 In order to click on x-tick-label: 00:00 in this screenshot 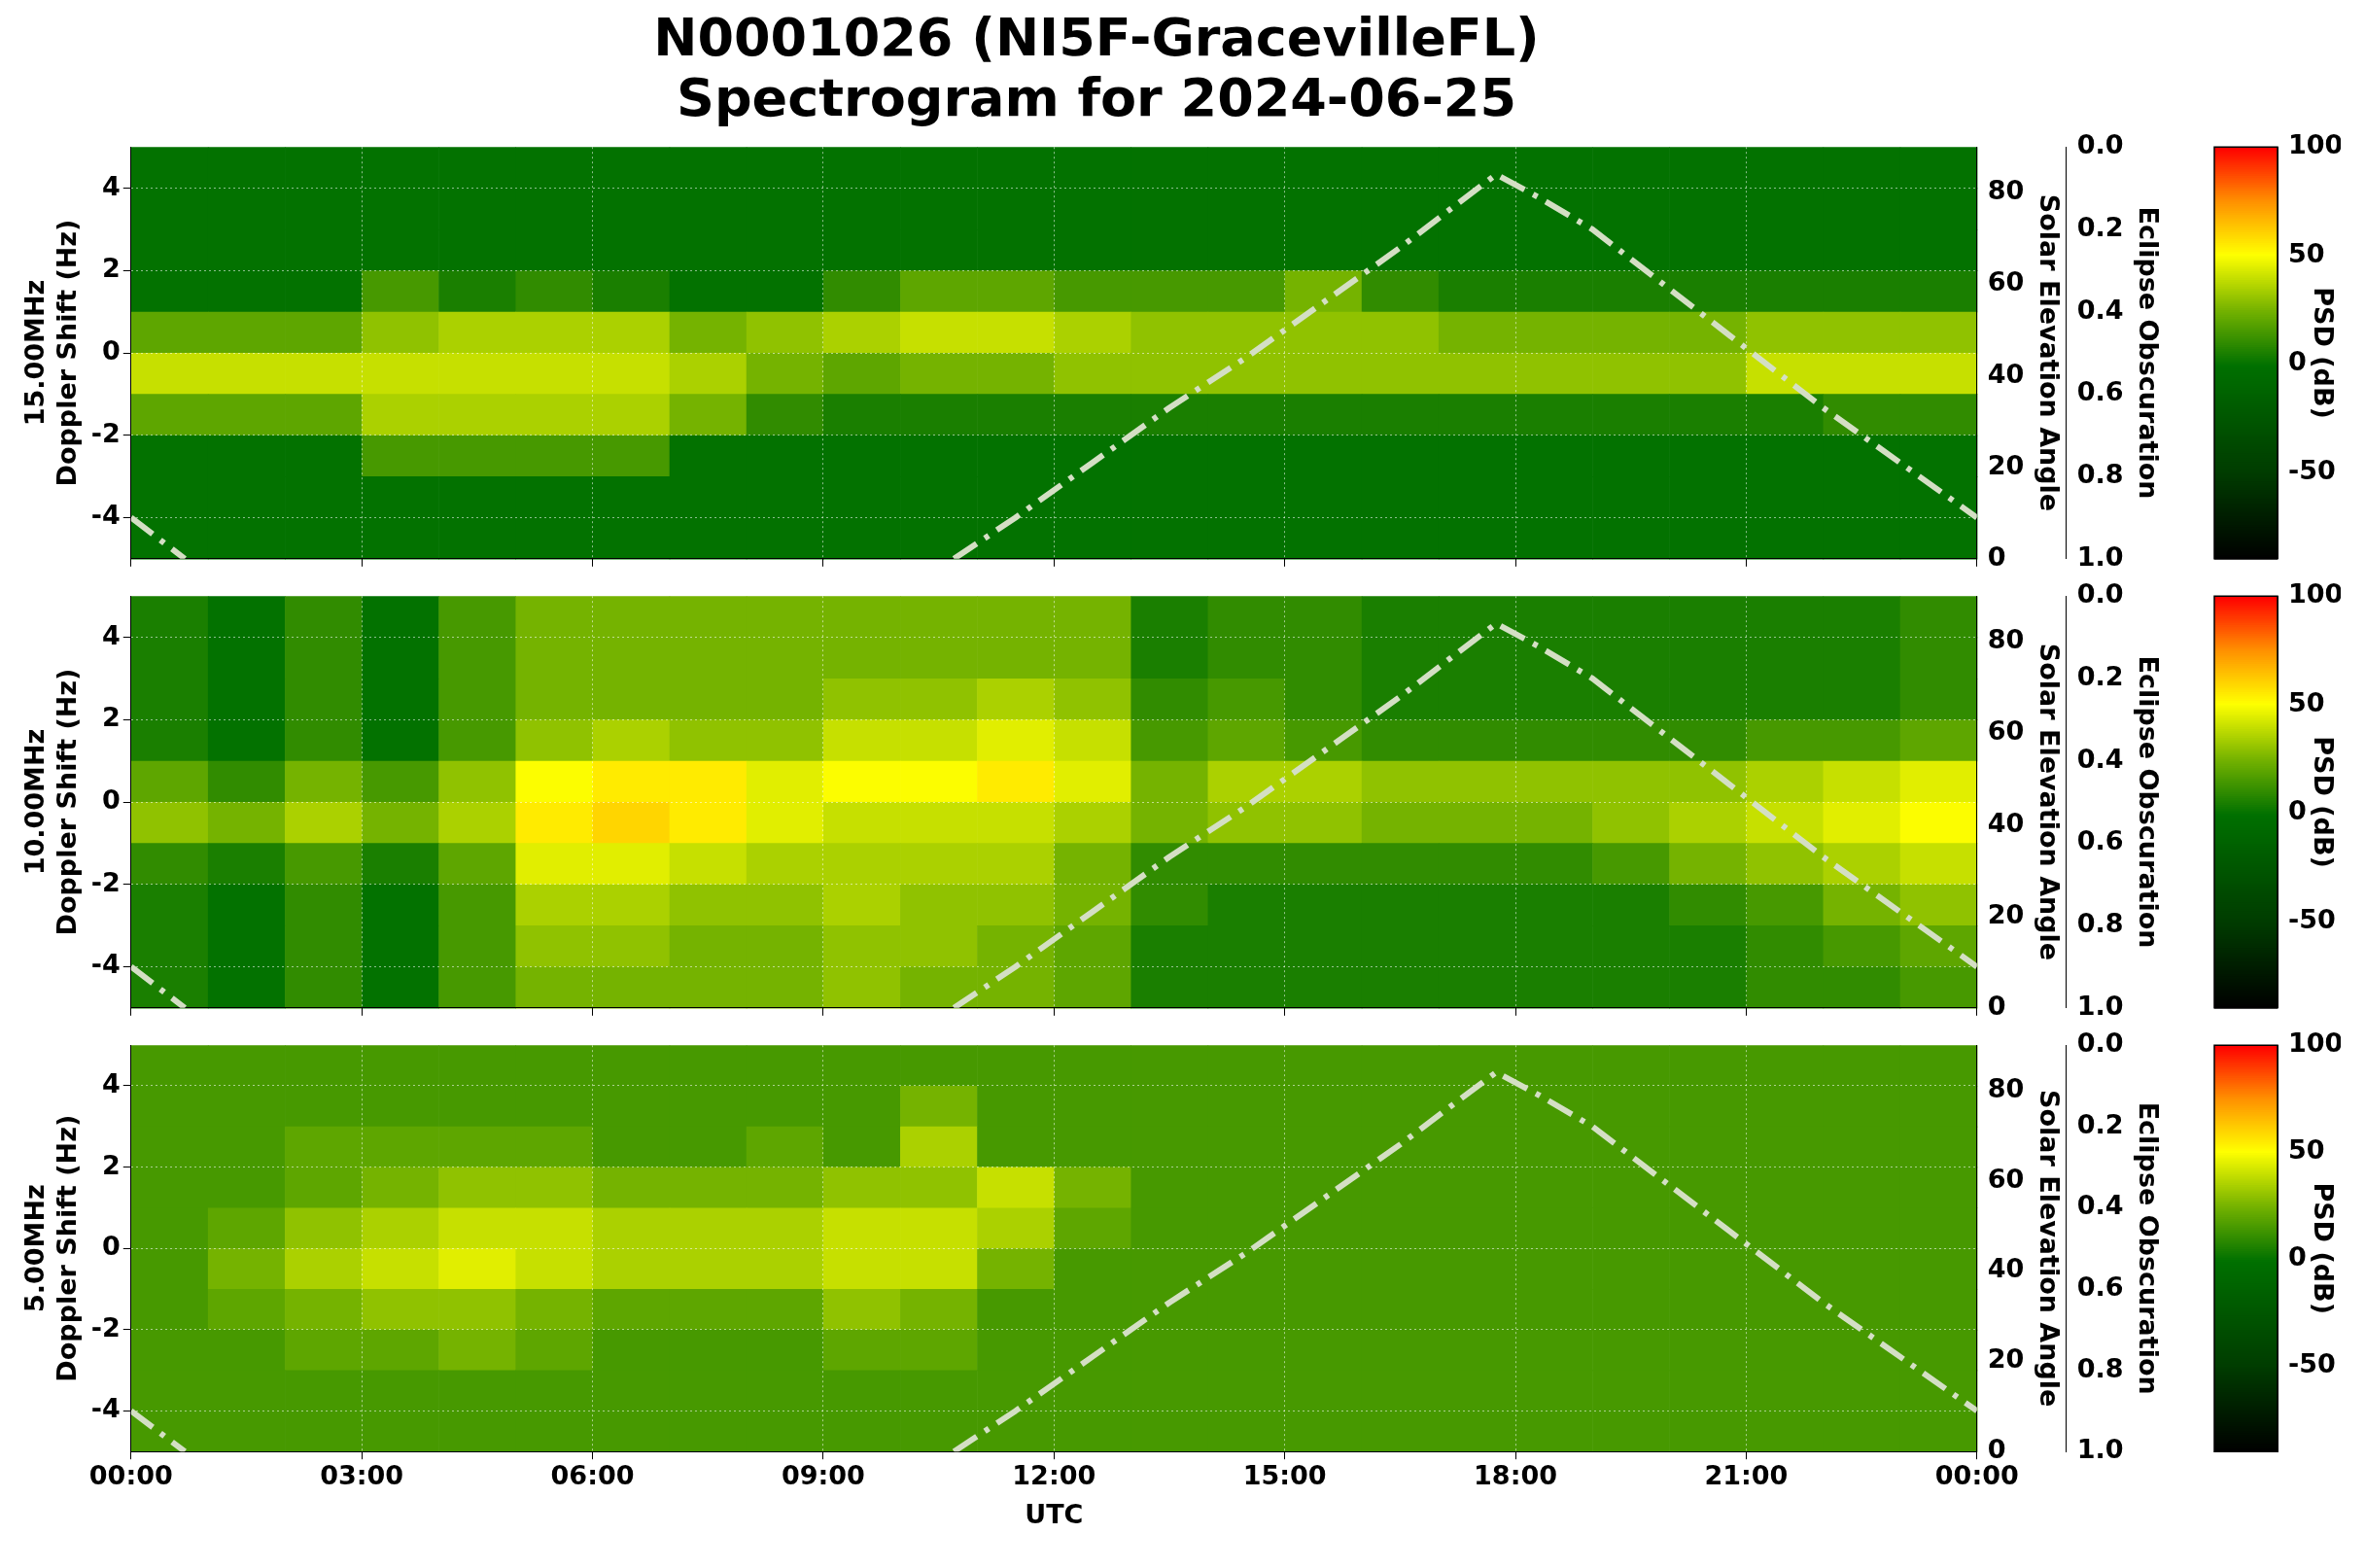, I will do `click(130, 1475)`.